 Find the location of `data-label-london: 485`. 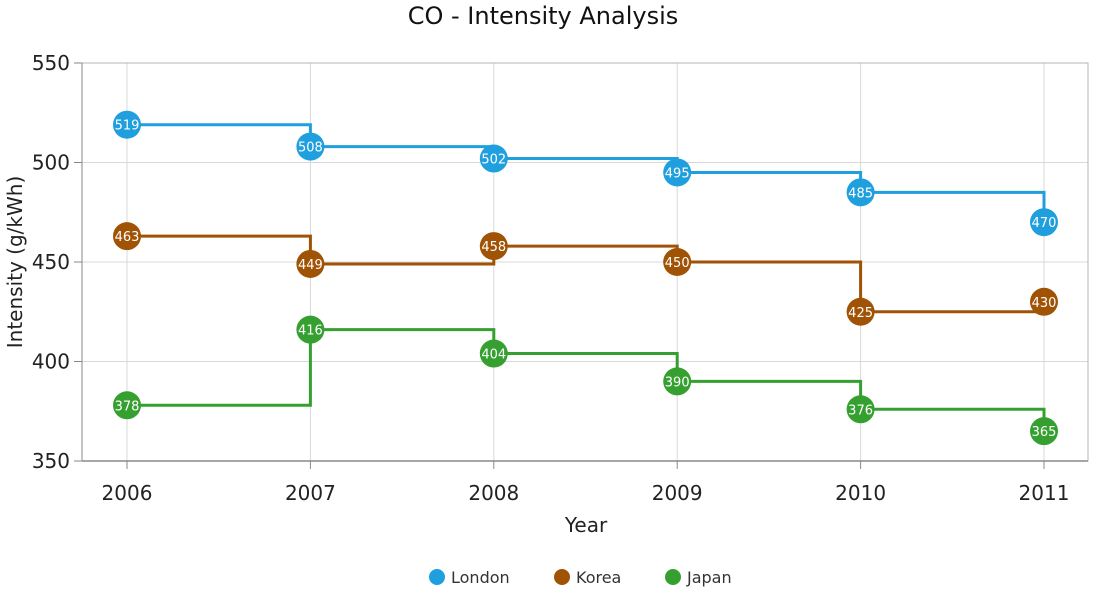

data-label-london: 485 is located at coordinates (860, 193).